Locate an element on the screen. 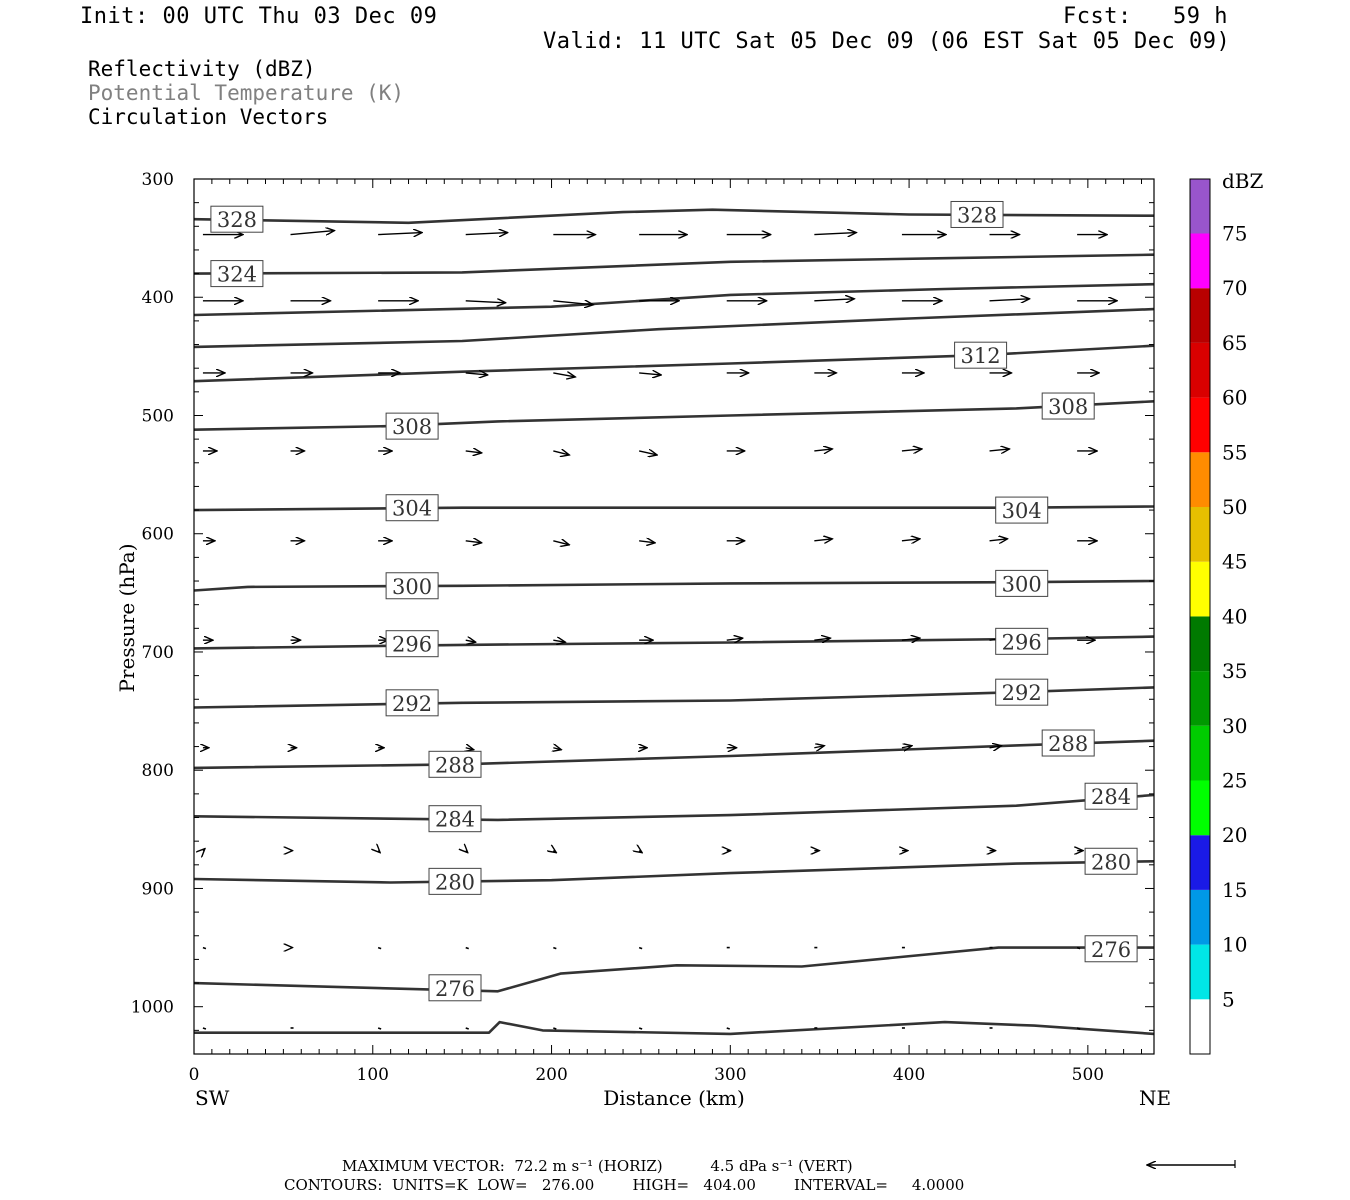 The width and height of the screenshot is (1350, 1200). contour-label-308: 308 is located at coordinates (1068, 406).